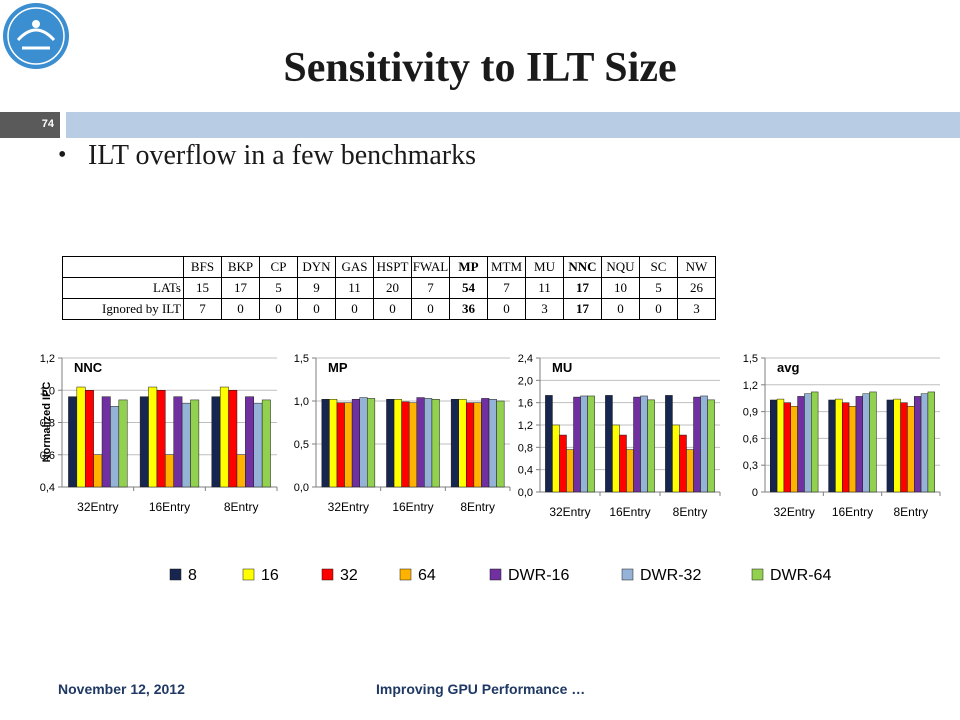  I want to click on panel-title: avg, so click(788, 367).